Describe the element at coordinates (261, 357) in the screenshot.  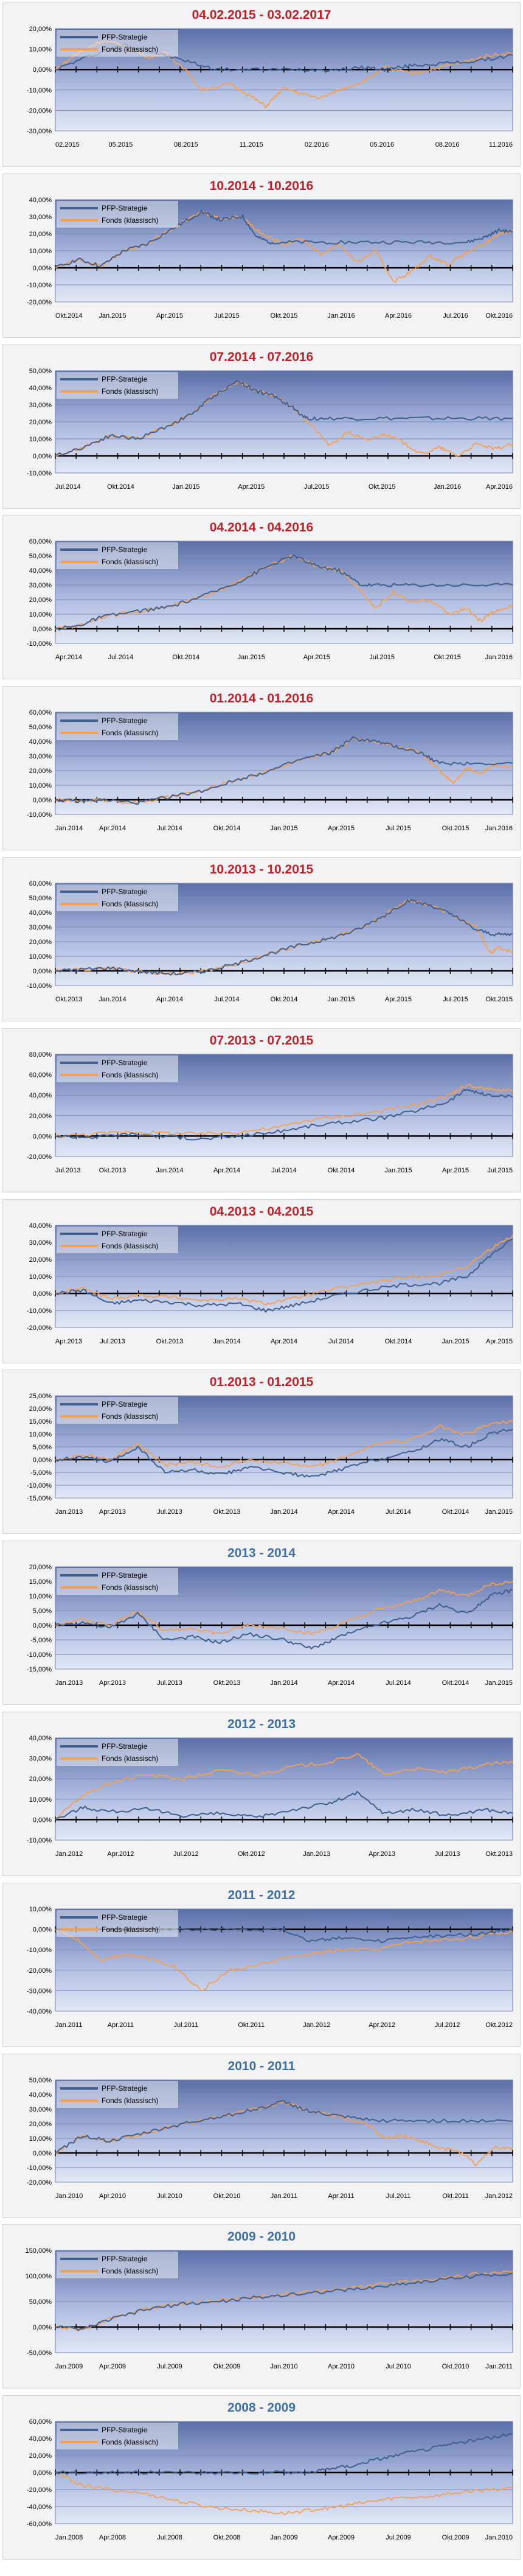
I see `chart-title: 07.2014 - 07.2016` at that location.